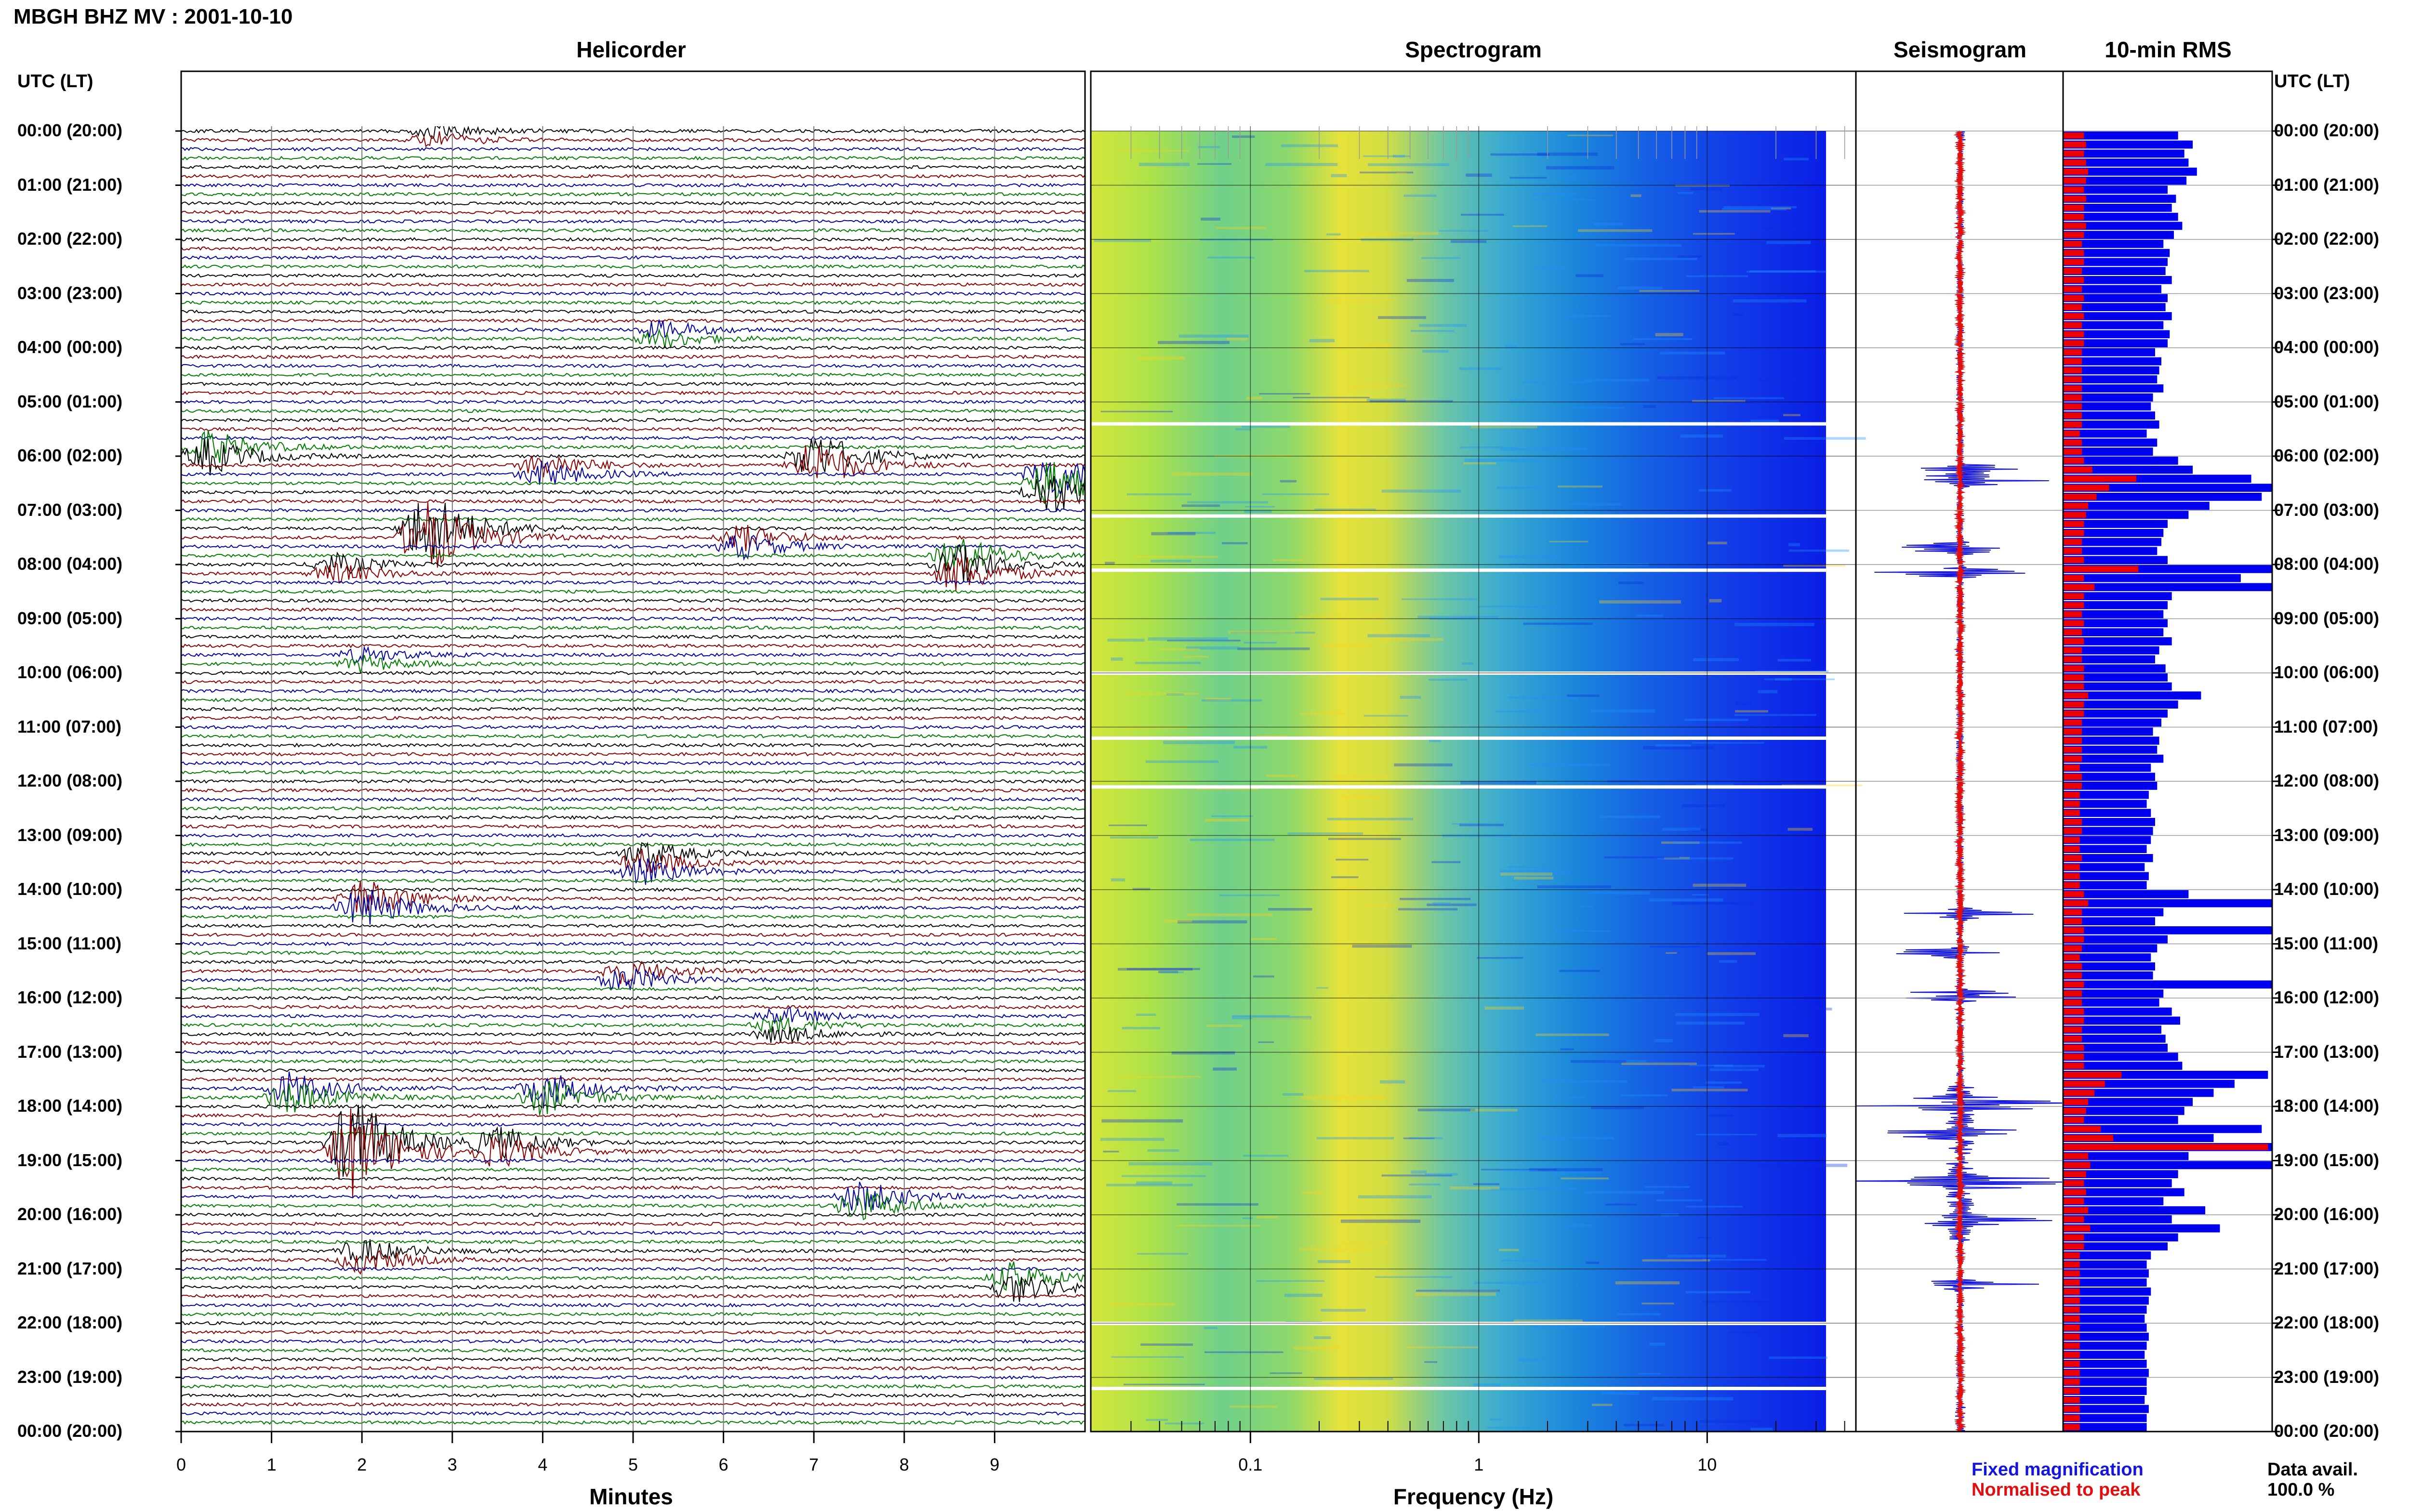  What do you see at coordinates (2056, 1490) in the screenshot?
I see `legend-normalised: Normalised to peak` at bounding box center [2056, 1490].